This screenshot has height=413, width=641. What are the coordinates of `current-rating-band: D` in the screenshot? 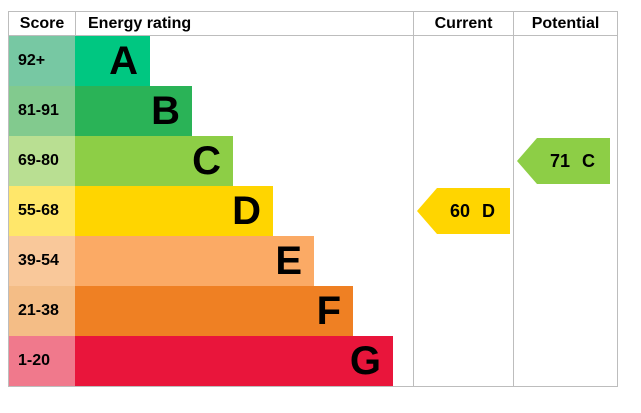 It's located at (489, 210).